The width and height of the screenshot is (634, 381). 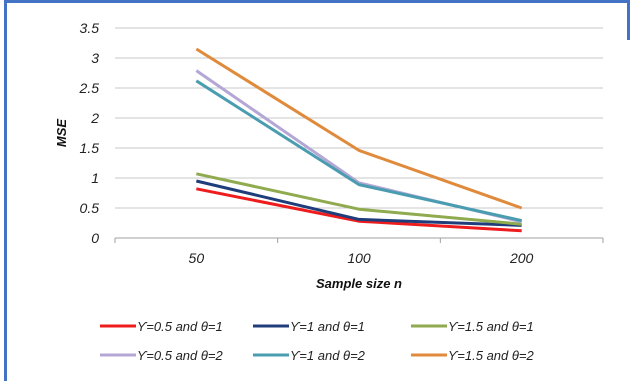 I want to click on y-tick-label: 3, so click(x=95, y=58).